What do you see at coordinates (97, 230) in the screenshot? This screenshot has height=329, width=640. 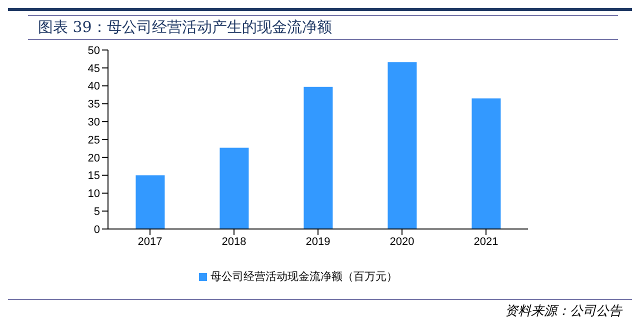 I see `y-tick-label: 0` at bounding box center [97, 230].